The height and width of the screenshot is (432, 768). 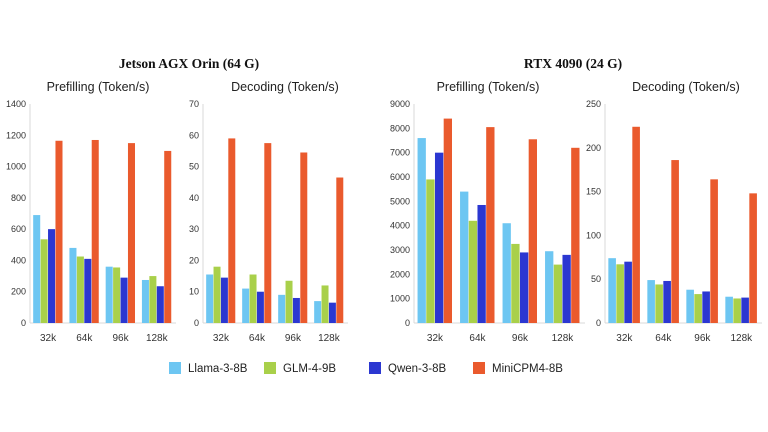 I want to click on group-title-rtx: RTX 4090 (24 G), so click(x=573, y=63).